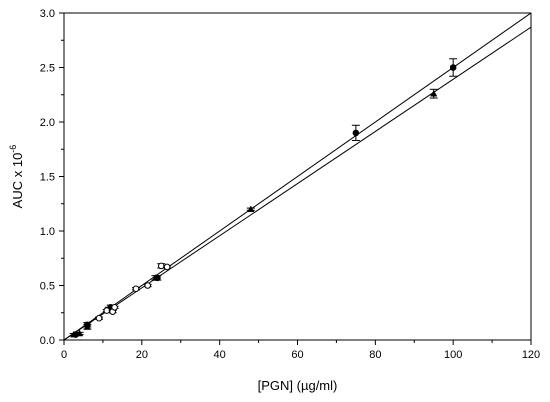 This screenshot has height=402, width=550. What do you see at coordinates (47, 14) in the screenshot?
I see `y-tick-label: 3.0` at bounding box center [47, 14].